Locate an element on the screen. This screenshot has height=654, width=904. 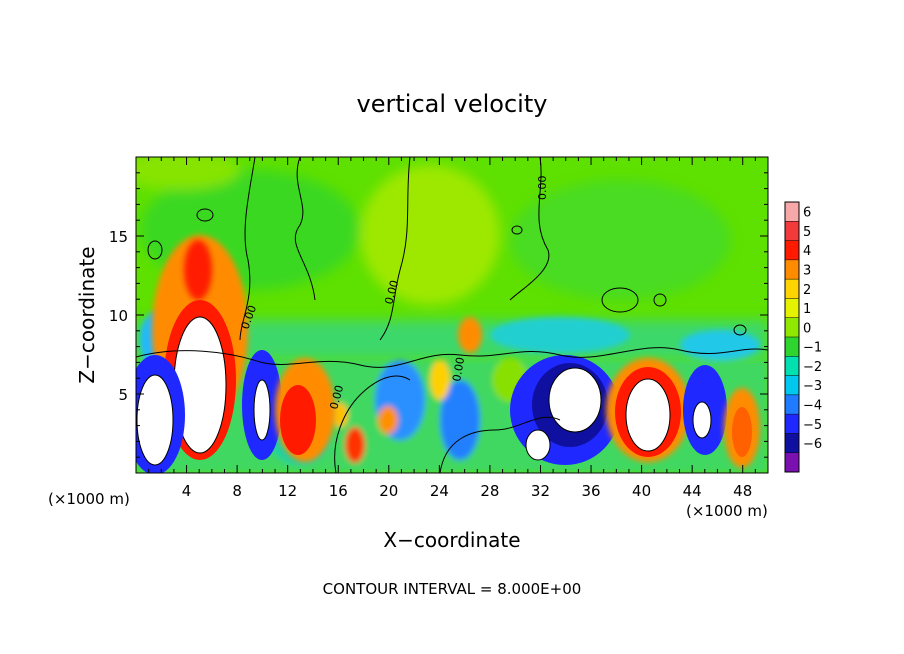
downdraft-west is located at coordinates (160, 414).